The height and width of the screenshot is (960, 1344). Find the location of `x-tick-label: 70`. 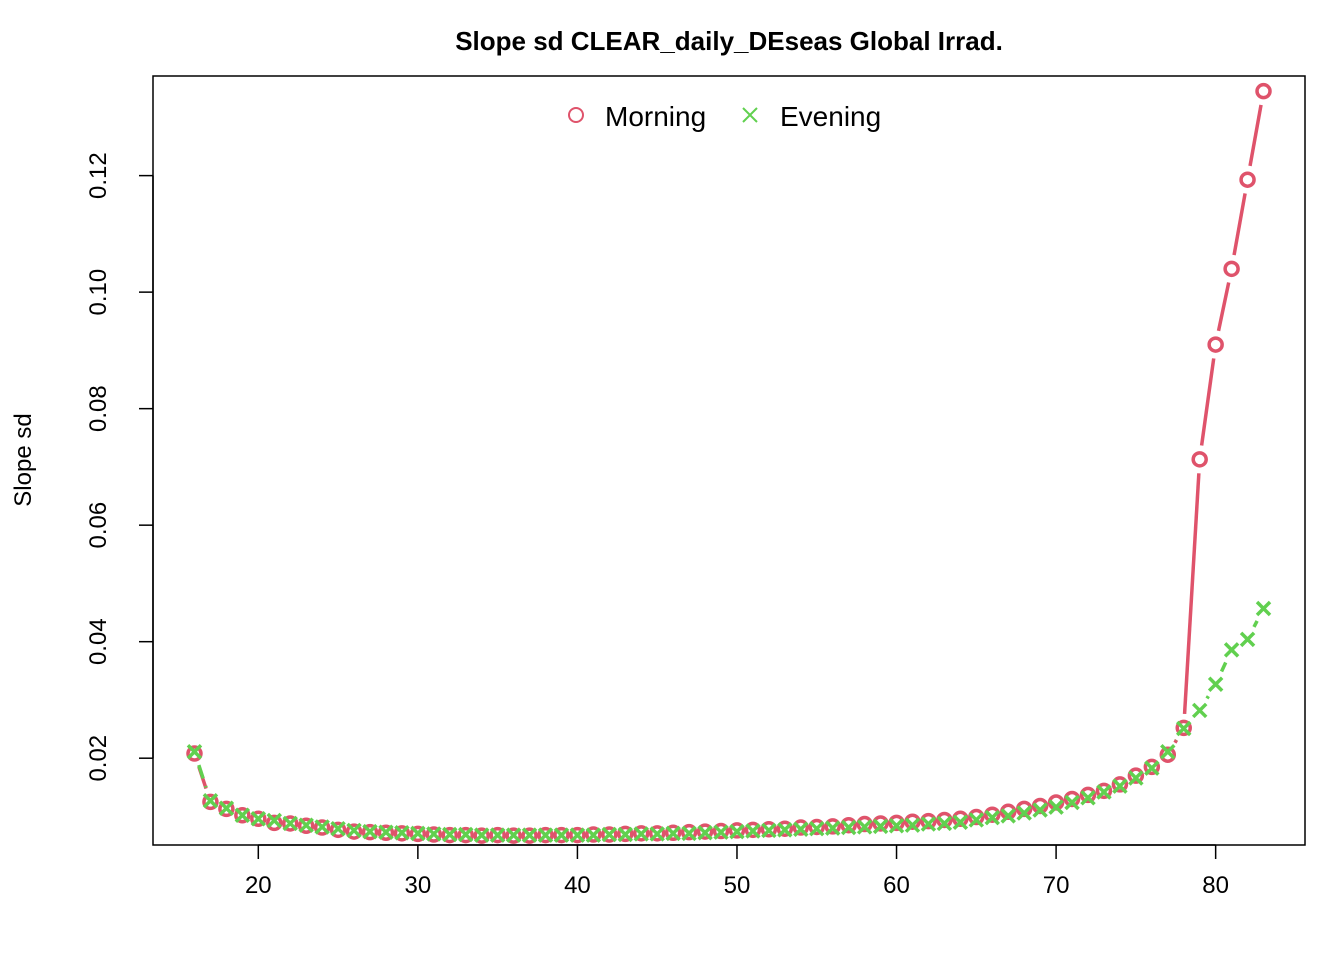

x-tick-label: 70 is located at coordinates (1056, 885).